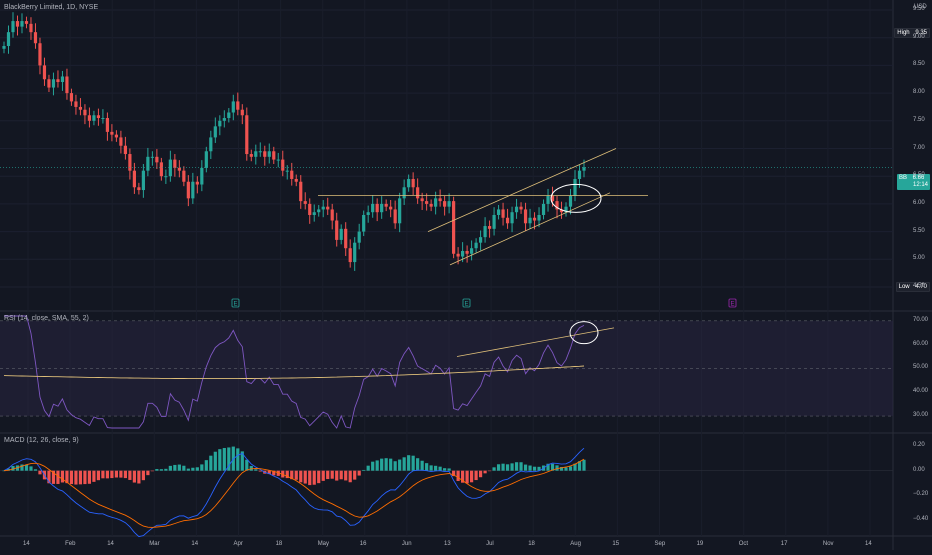  I want to click on rsi-tick-label: 60.00, so click(921, 343).